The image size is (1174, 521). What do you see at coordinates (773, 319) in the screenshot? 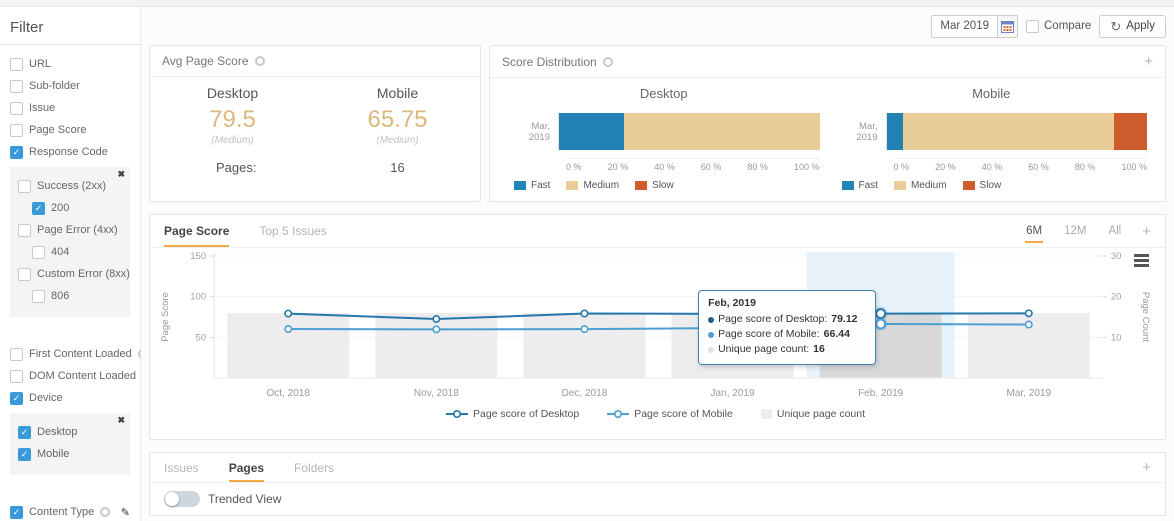
I see `tooltip-row-label: Page score of Desktop:` at bounding box center [773, 319].